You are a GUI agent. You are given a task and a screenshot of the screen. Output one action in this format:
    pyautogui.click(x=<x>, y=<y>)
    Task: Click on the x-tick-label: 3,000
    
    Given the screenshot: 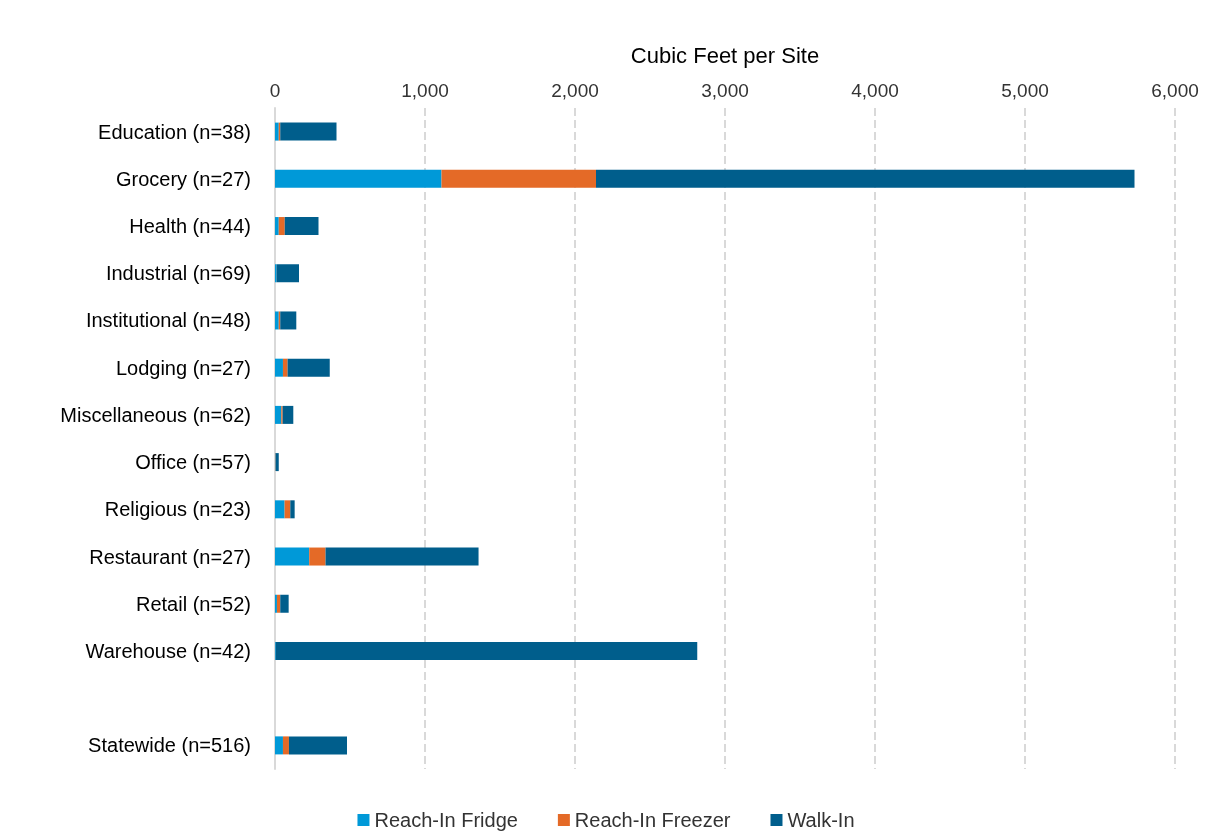 What is the action you would take?
    pyautogui.click(x=725, y=90)
    